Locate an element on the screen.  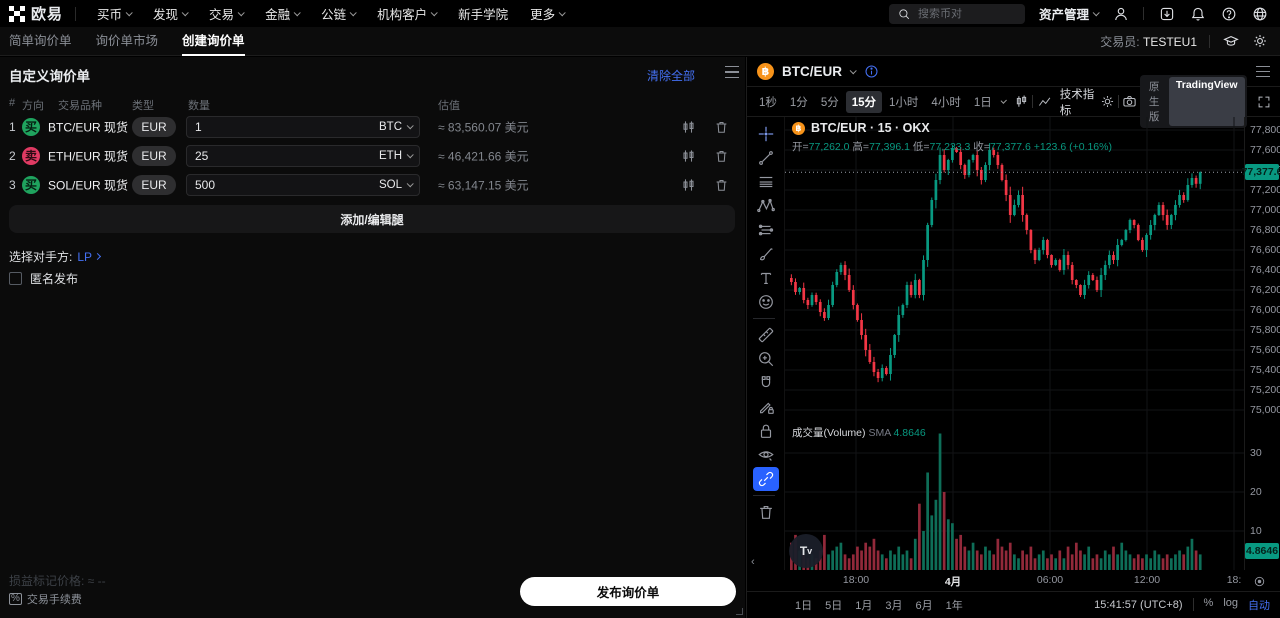
unit-select: SOL is located at coordinates (399, 185).